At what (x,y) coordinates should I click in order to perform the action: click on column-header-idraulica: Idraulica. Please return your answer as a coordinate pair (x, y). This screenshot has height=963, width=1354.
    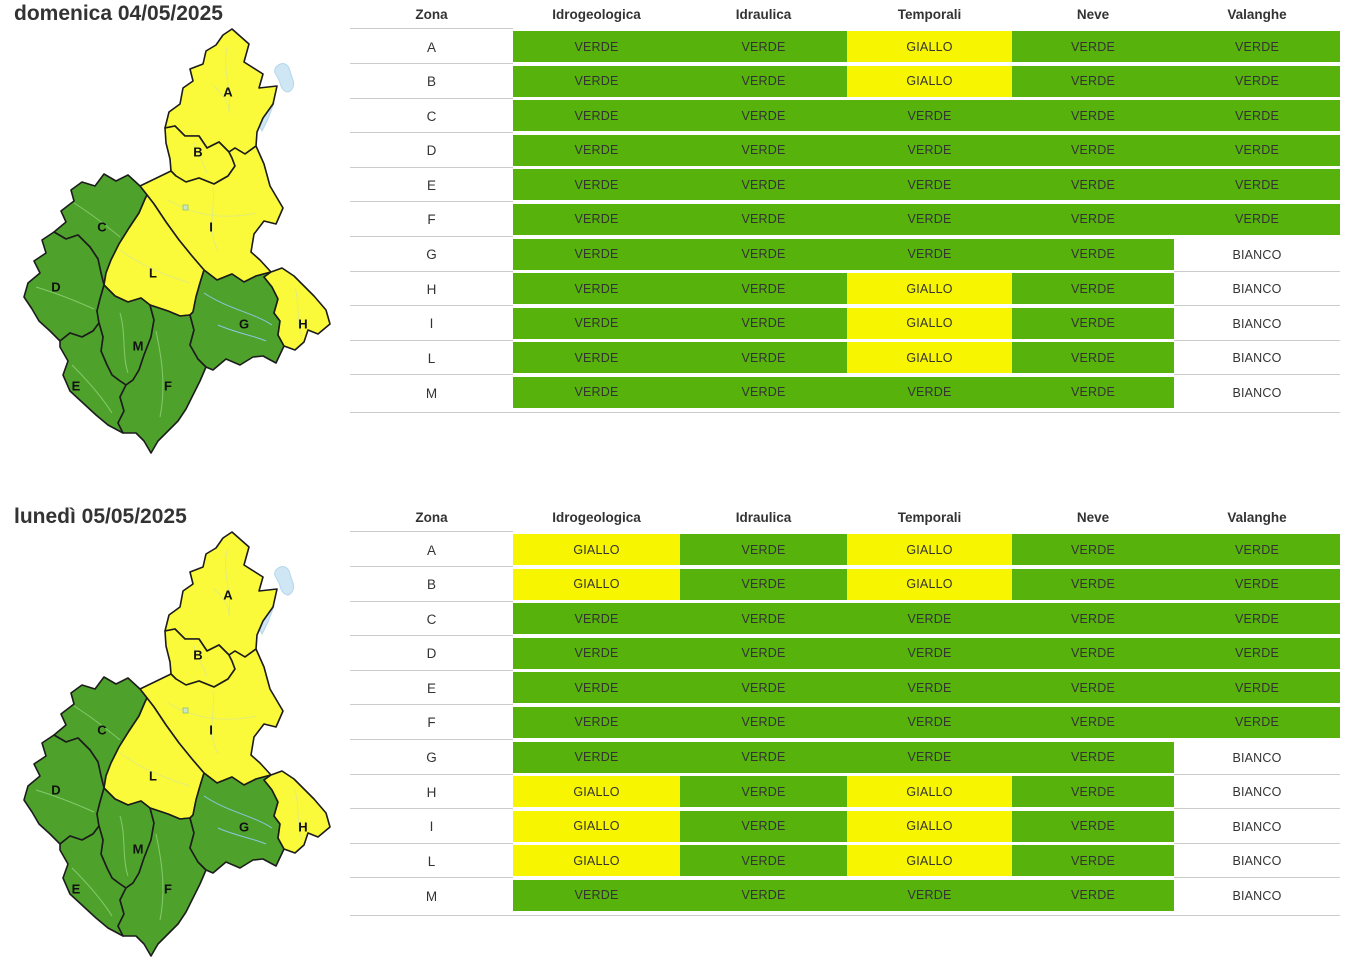
    Looking at the image, I should click on (763, 517).